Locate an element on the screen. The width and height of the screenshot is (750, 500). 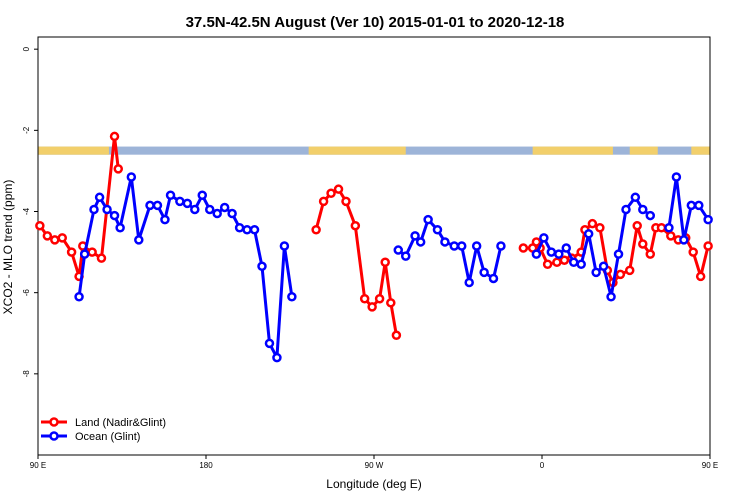
y-tick-label: -6 is located at coordinates (26, 293).